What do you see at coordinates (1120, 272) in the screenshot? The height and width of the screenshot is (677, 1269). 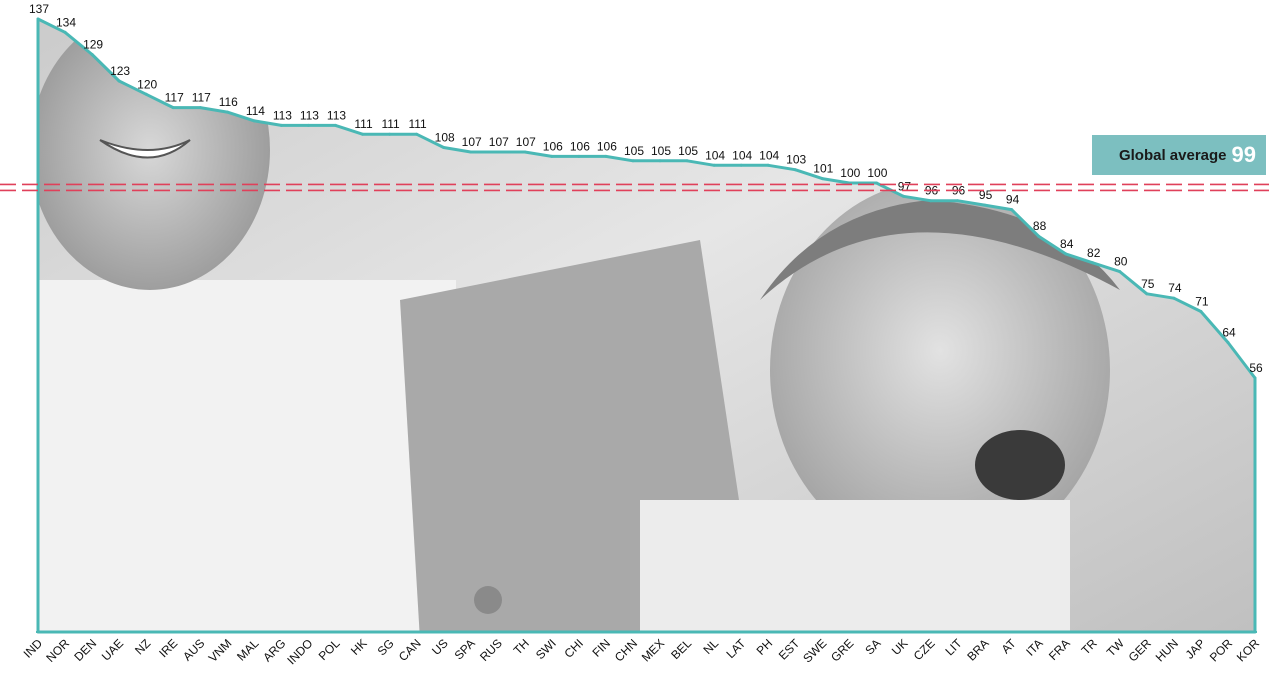 I see `data-point-tw` at bounding box center [1120, 272].